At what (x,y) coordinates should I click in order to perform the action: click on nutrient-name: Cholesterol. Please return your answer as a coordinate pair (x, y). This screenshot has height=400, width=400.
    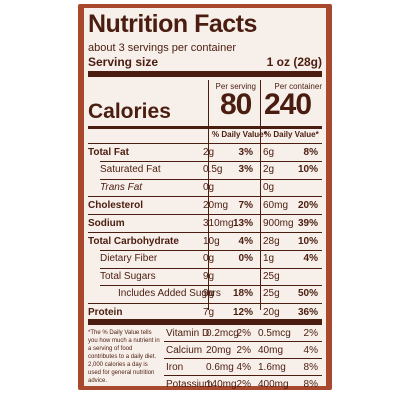
    Looking at the image, I should click on (116, 206).